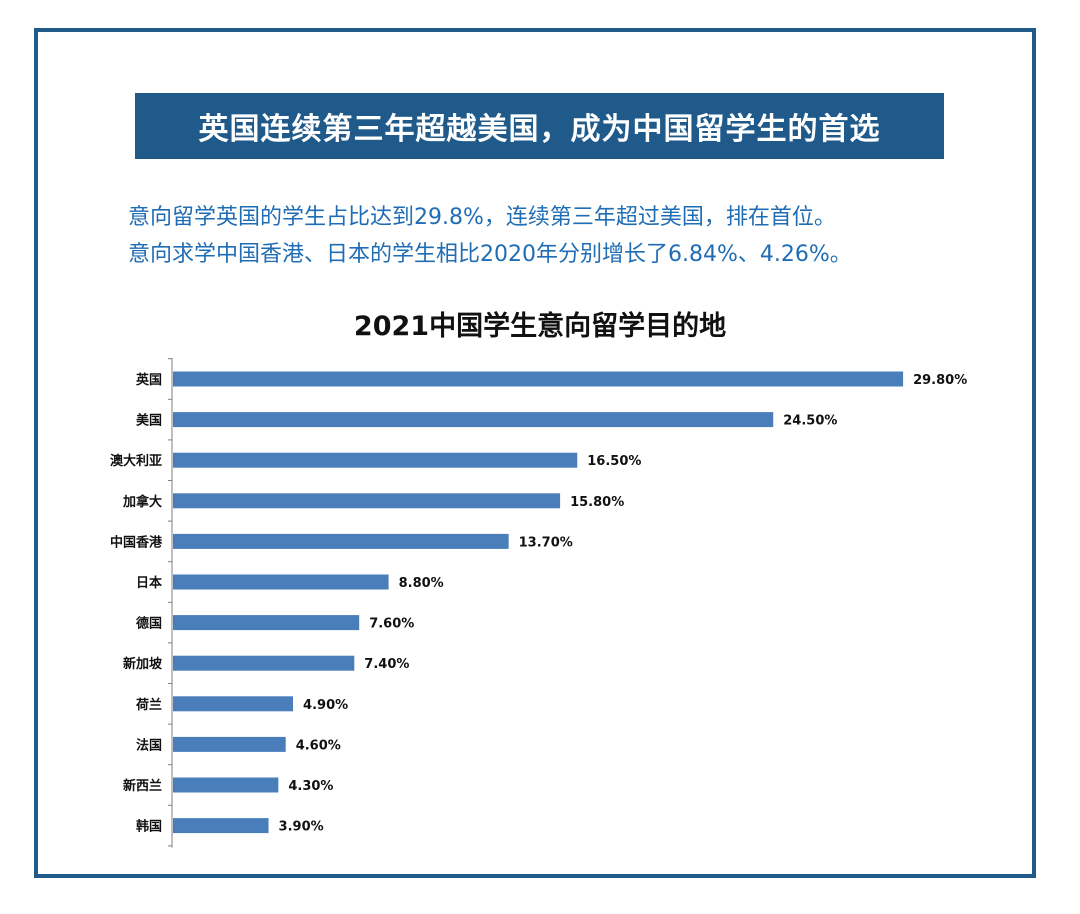 The width and height of the screenshot is (1080, 914). I want to click on data-label: 15.80%, so click(597, 502).